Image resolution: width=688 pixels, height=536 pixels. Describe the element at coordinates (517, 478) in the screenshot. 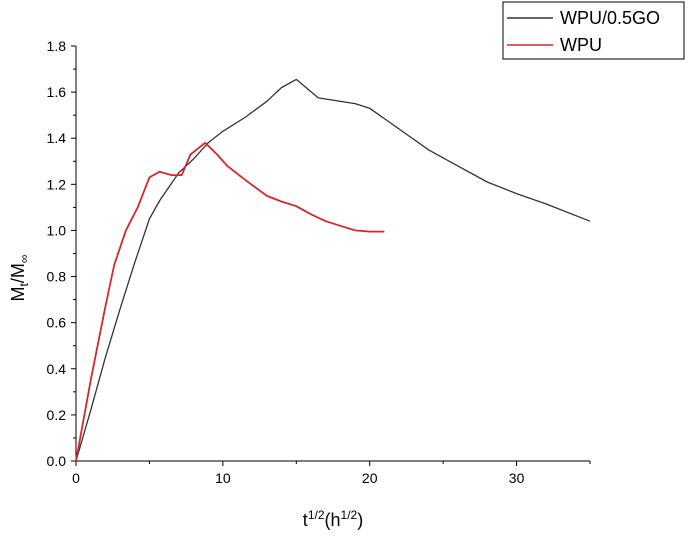

I see `x-tick-label: 30` at that location.